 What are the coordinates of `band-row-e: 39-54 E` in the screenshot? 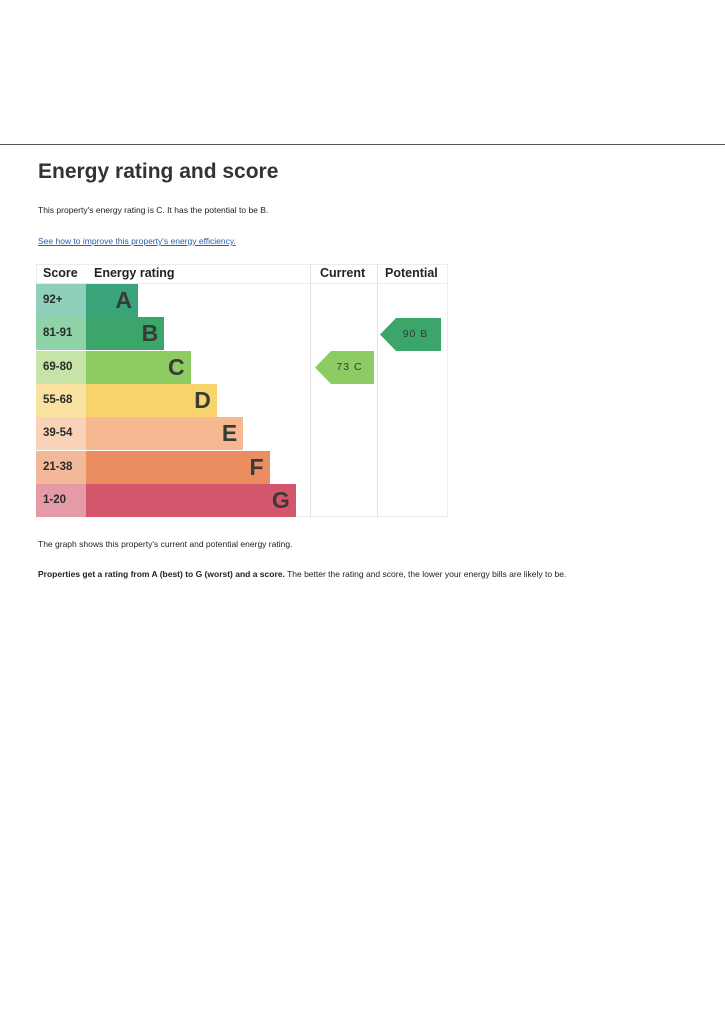 It's located at (171, 434).